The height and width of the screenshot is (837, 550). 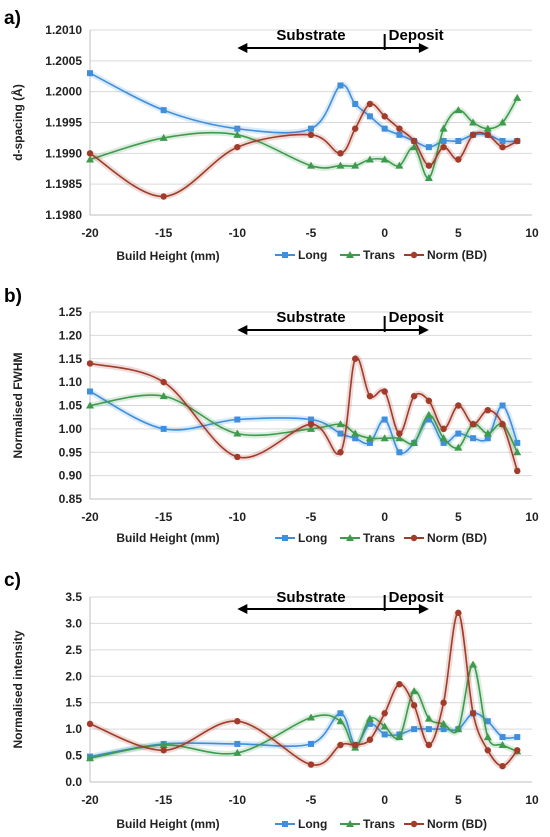 I want to click on chart-2-x-tick-label: -5, so click(x=311, y=517).